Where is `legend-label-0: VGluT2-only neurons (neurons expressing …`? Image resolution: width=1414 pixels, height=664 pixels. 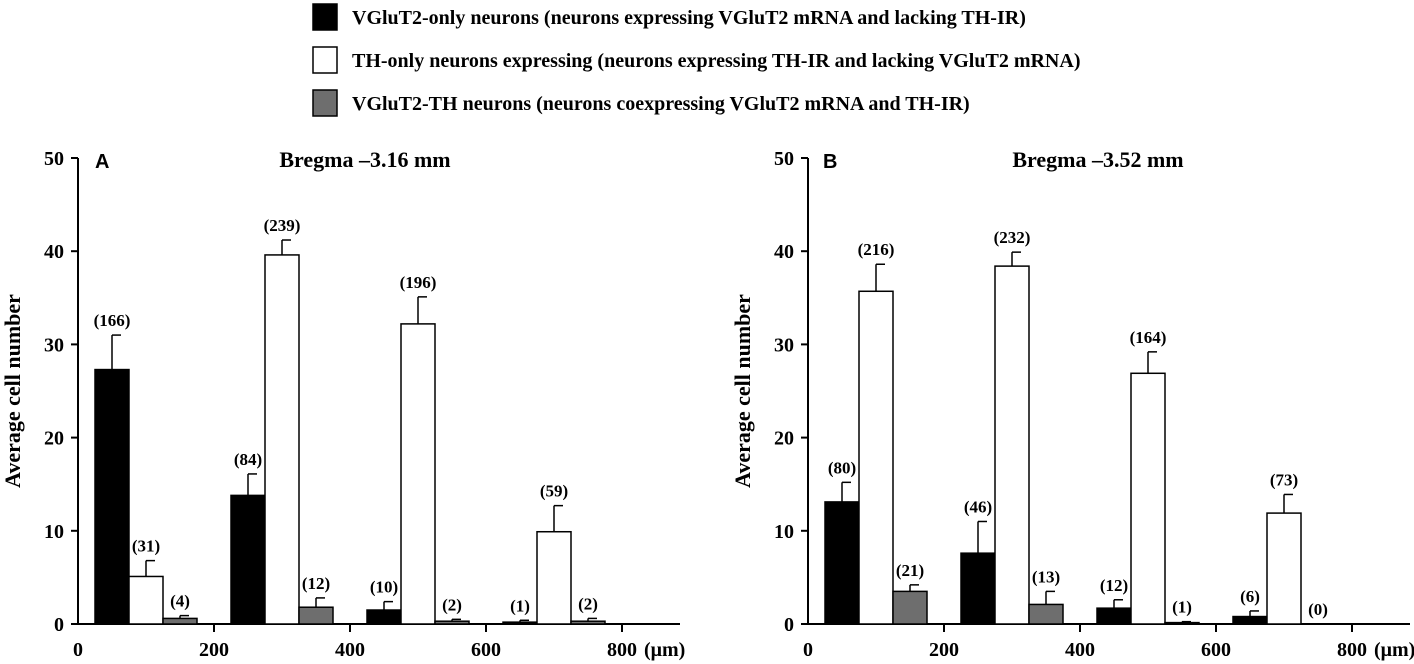
legend-label-0: VGluT2-only neurons (neurons expressing … is located at coordinates (689, 18).